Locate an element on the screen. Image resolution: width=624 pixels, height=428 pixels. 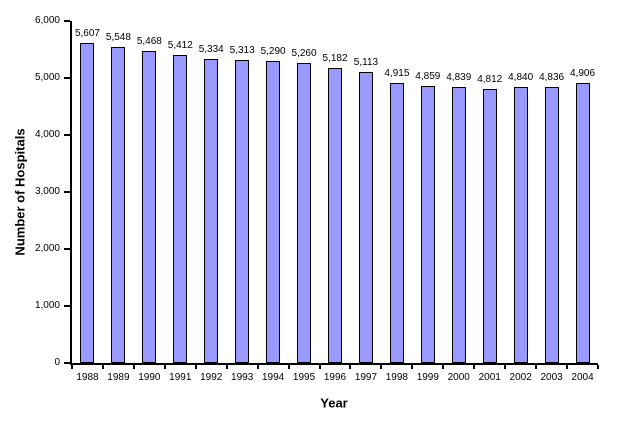
y-axis-tick-label: 2,000 is located at coordinates (47, 248).